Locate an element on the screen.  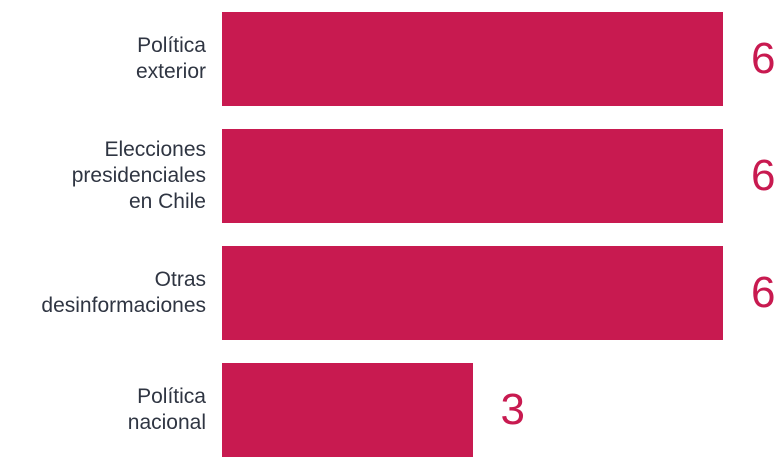
category-label-line: Elecciones is located at coordinates (155, 149).